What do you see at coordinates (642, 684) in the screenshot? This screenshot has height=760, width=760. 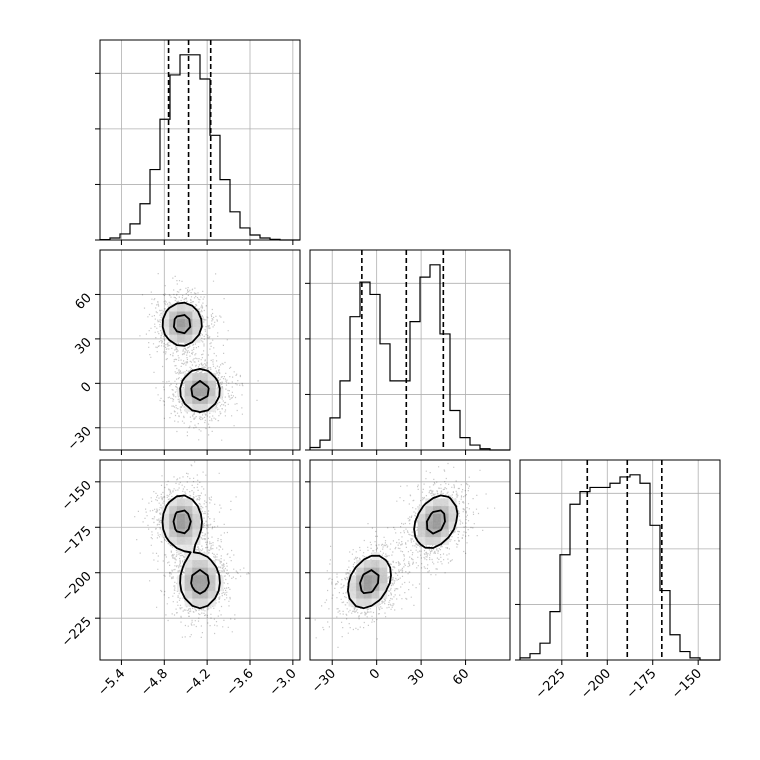 I see `x-tick-label-p2: −175` at bounding box center [642, 684].